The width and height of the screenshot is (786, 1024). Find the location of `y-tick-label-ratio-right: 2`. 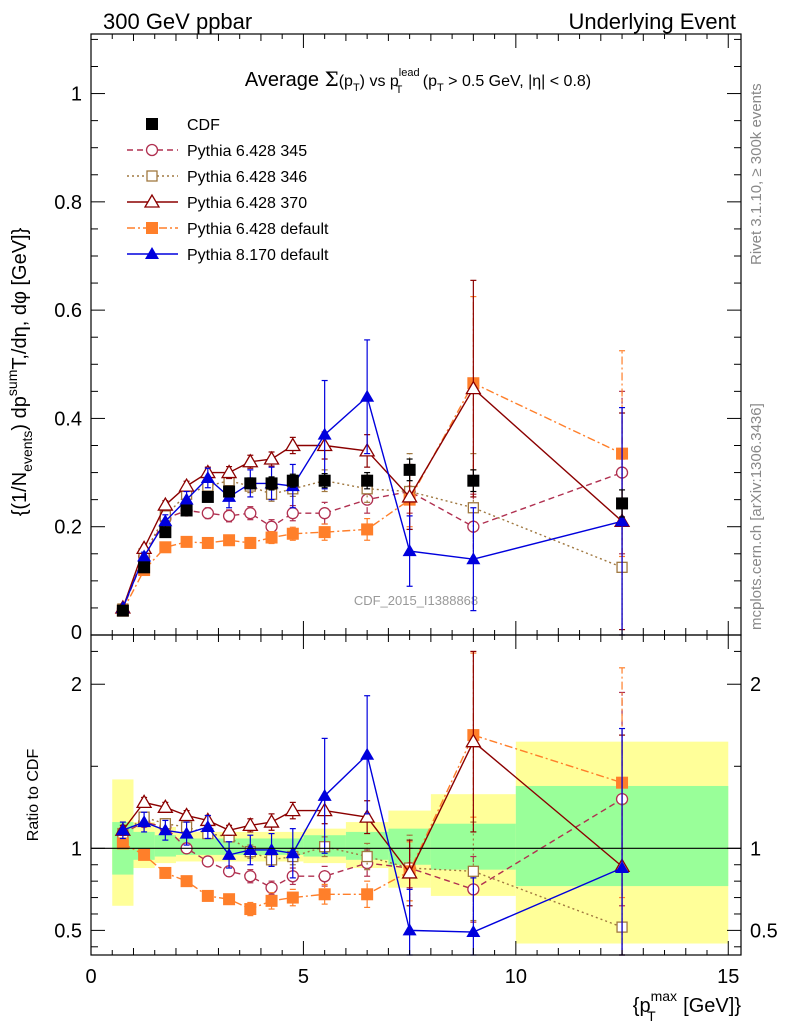

y-tick-label-ratio-right: 2 is located at coordinates (755, 685).